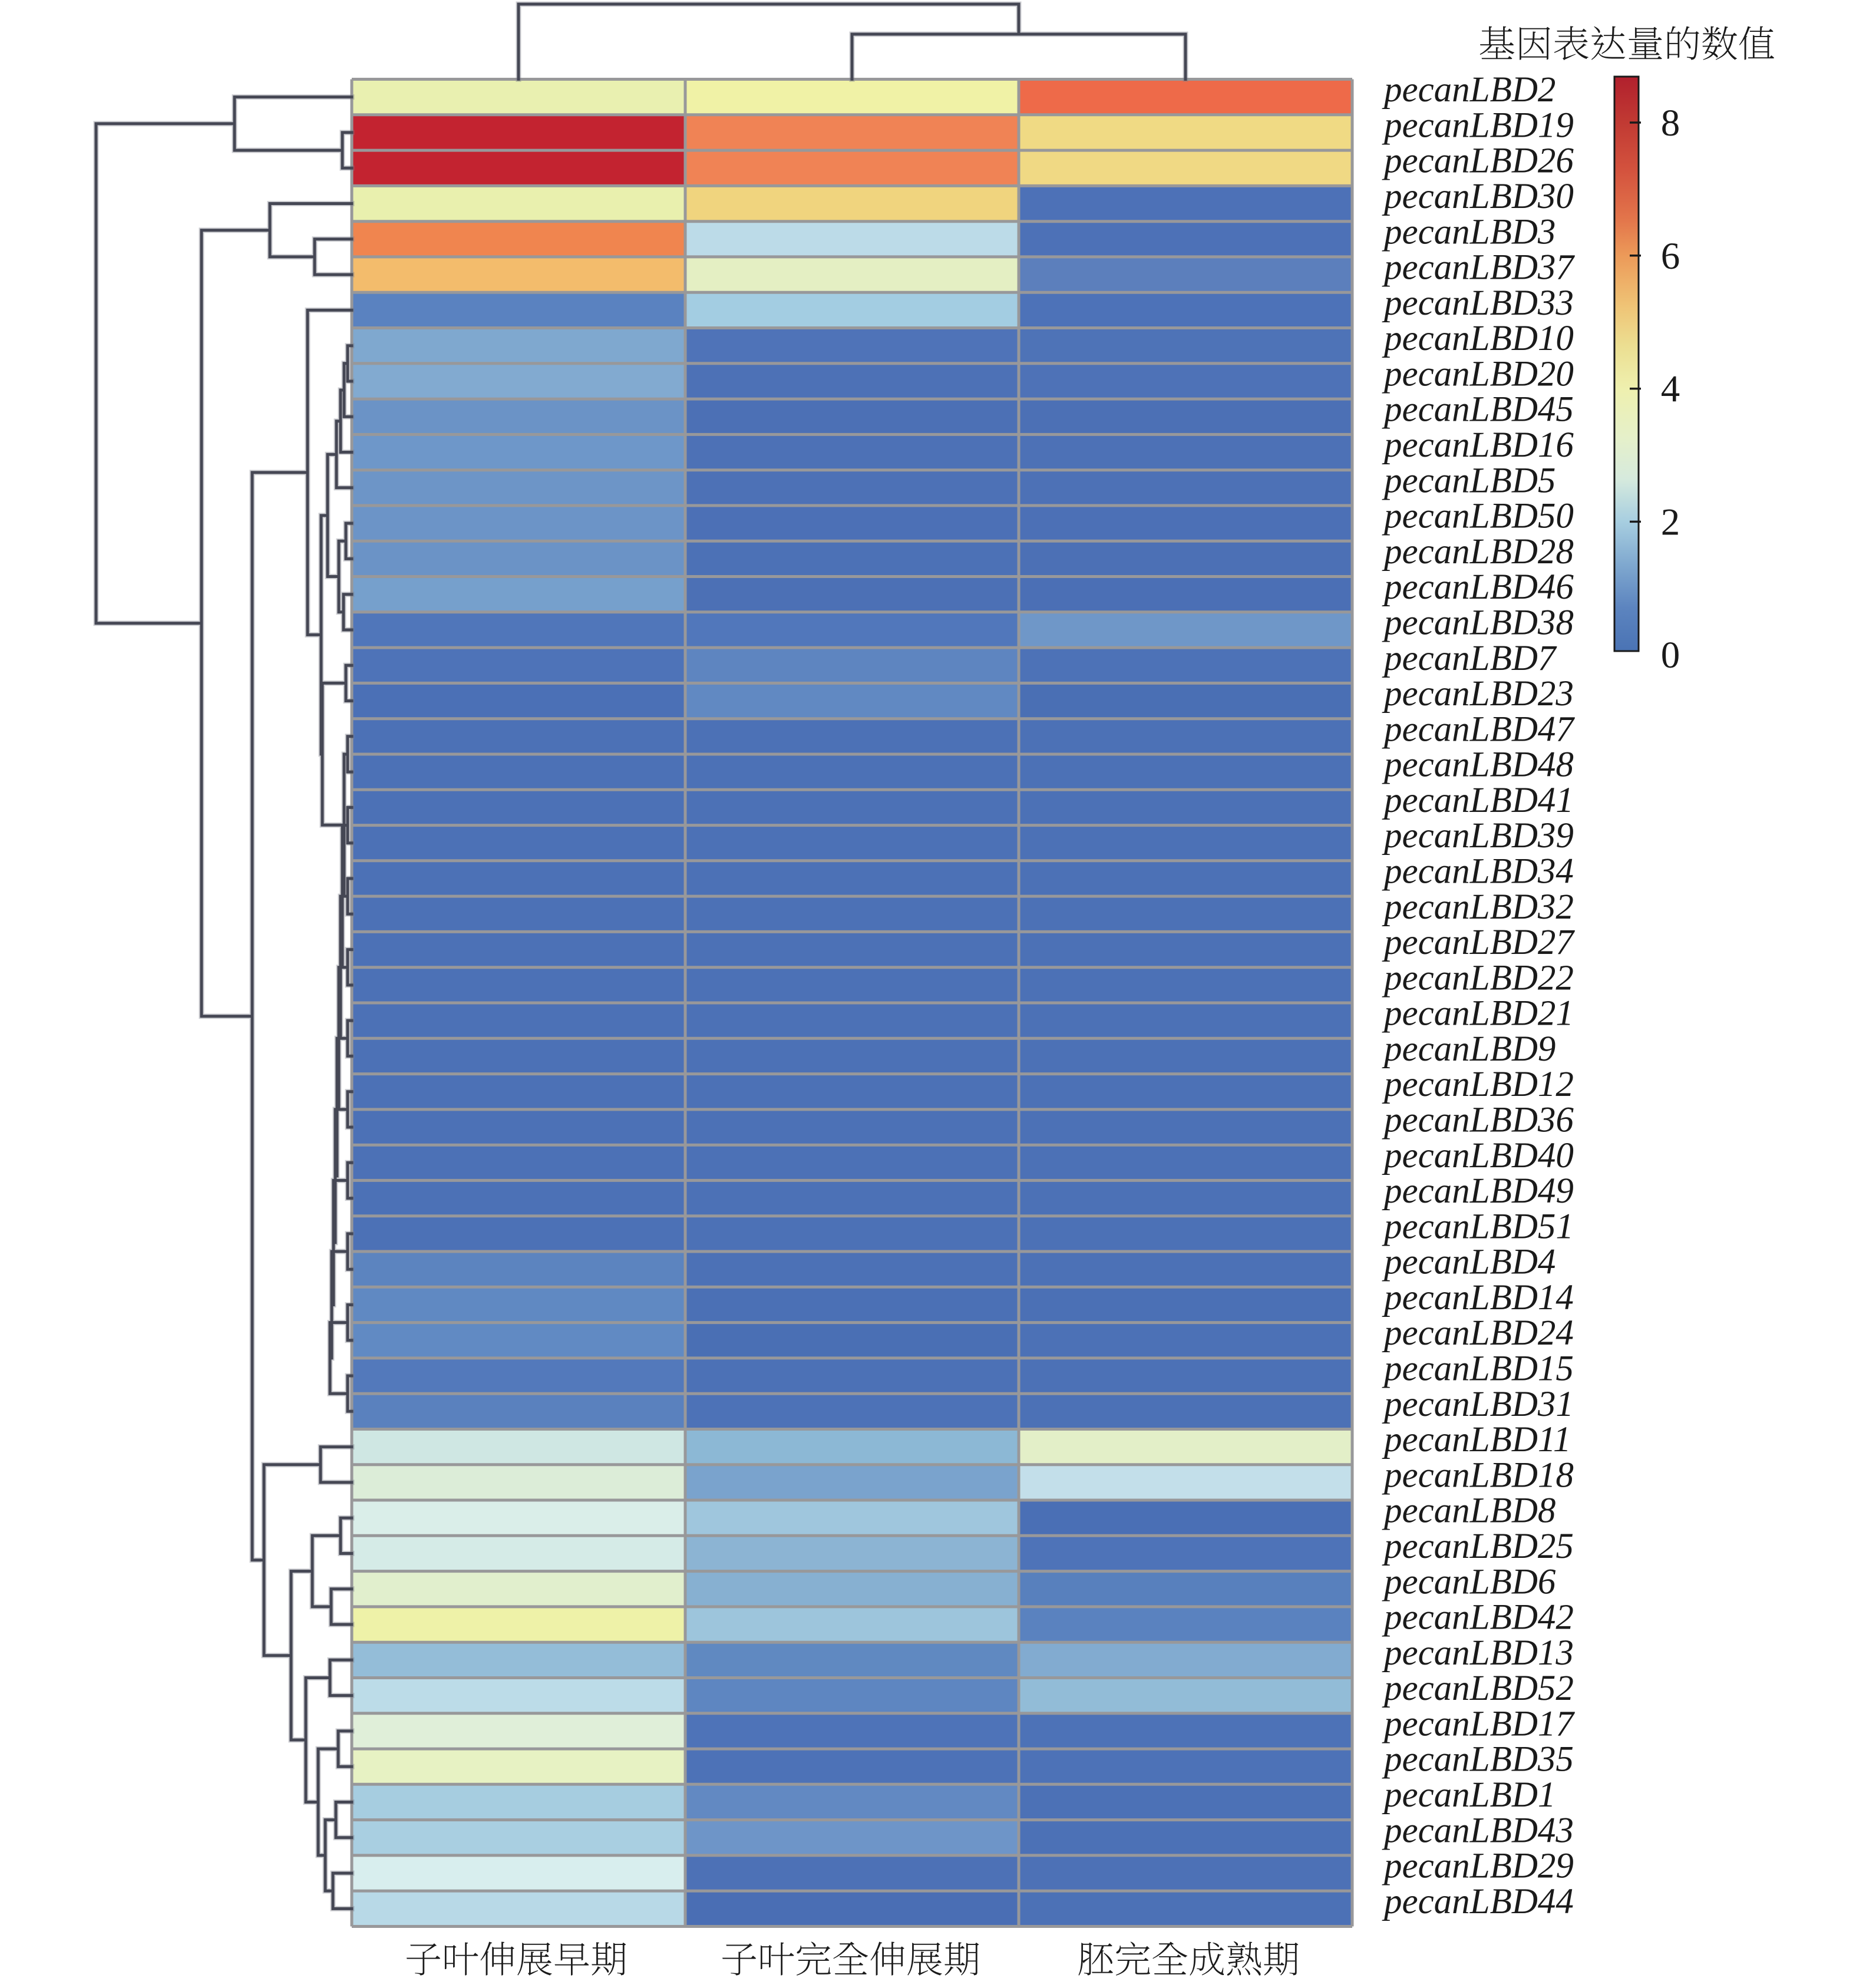 The image size is (1856, 1988). I want to click on svg-text: pecanLBD31, so click(1478, 1404).